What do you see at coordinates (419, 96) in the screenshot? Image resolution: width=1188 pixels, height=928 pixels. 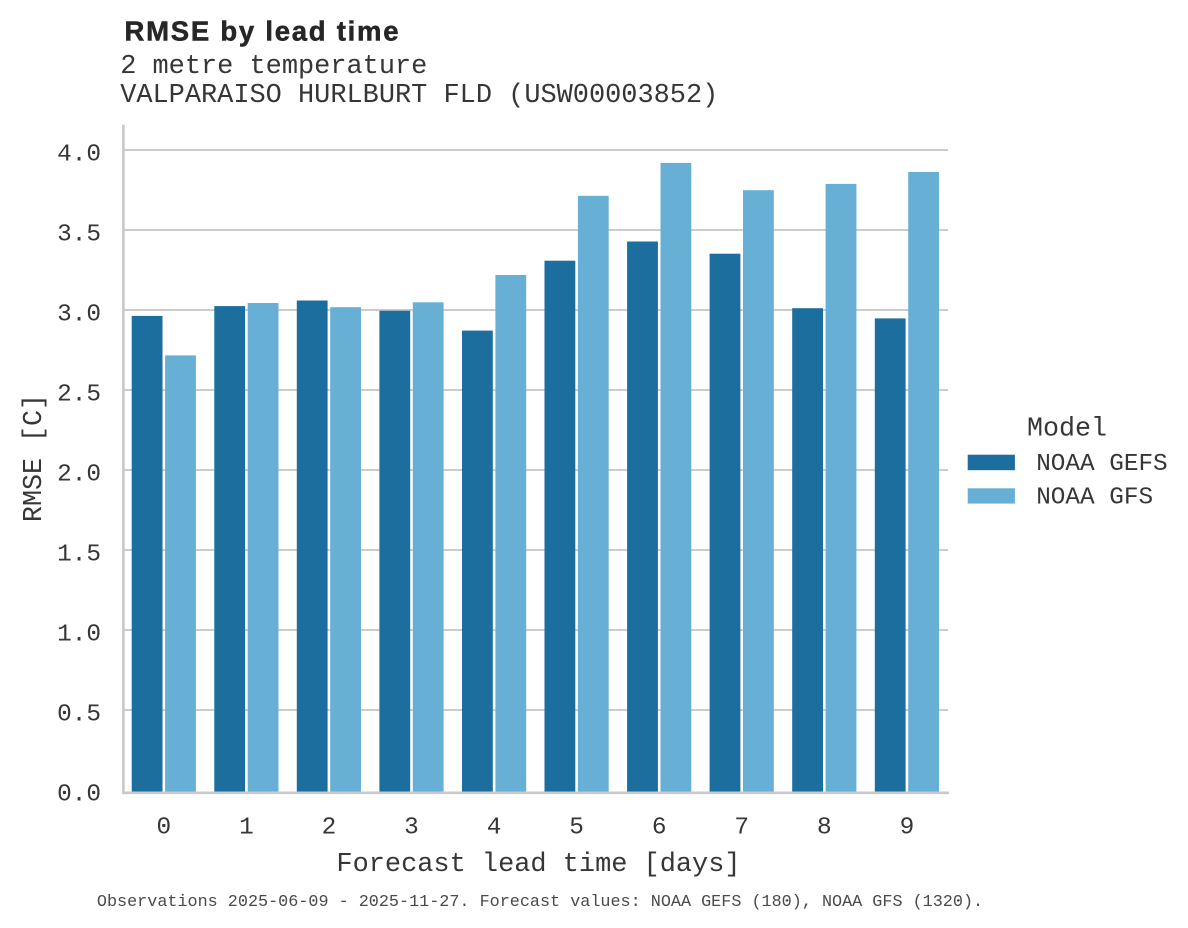 I see `svg-text:VALPARAISO HURLBURT FLD (USW00: VALPARAISO HURLBURT FLD (USW00003852)` at bounding box center [419, 96].